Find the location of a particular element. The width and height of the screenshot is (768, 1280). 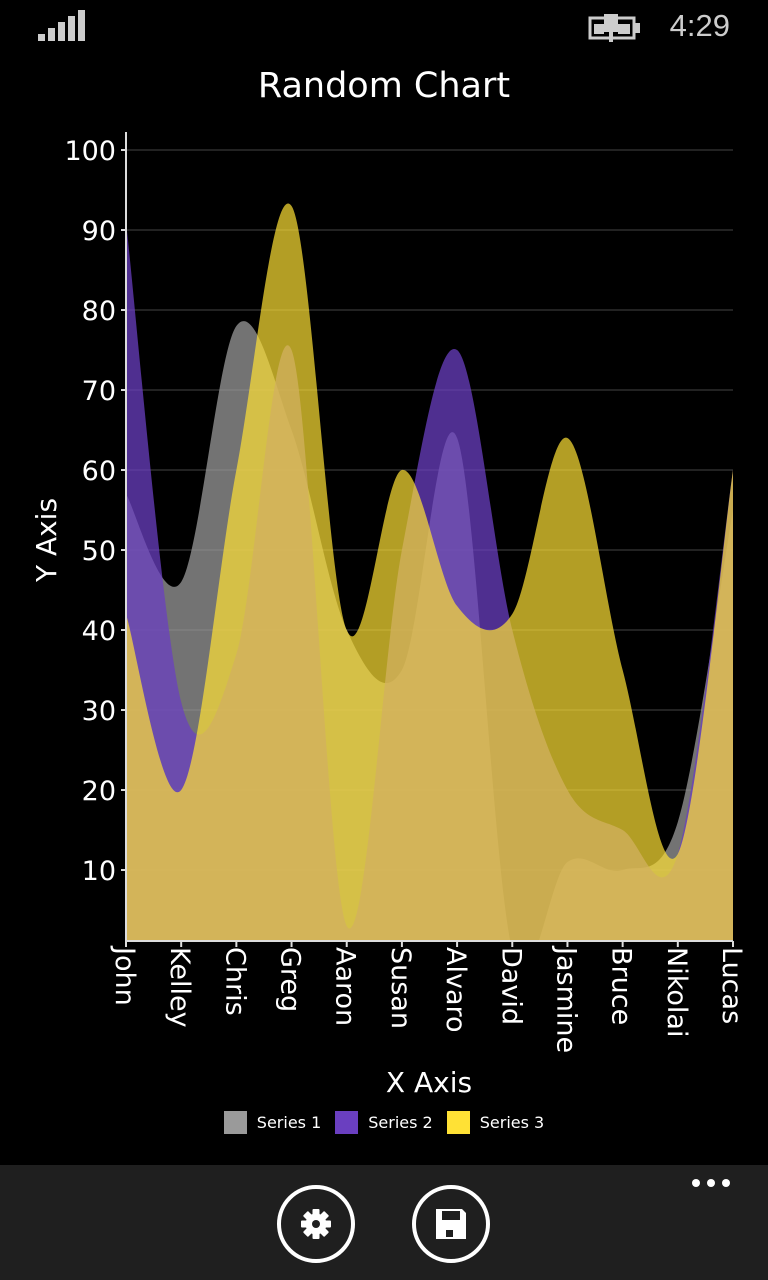

x-tick-label: Alvaro is located at coordinates (455, 990).